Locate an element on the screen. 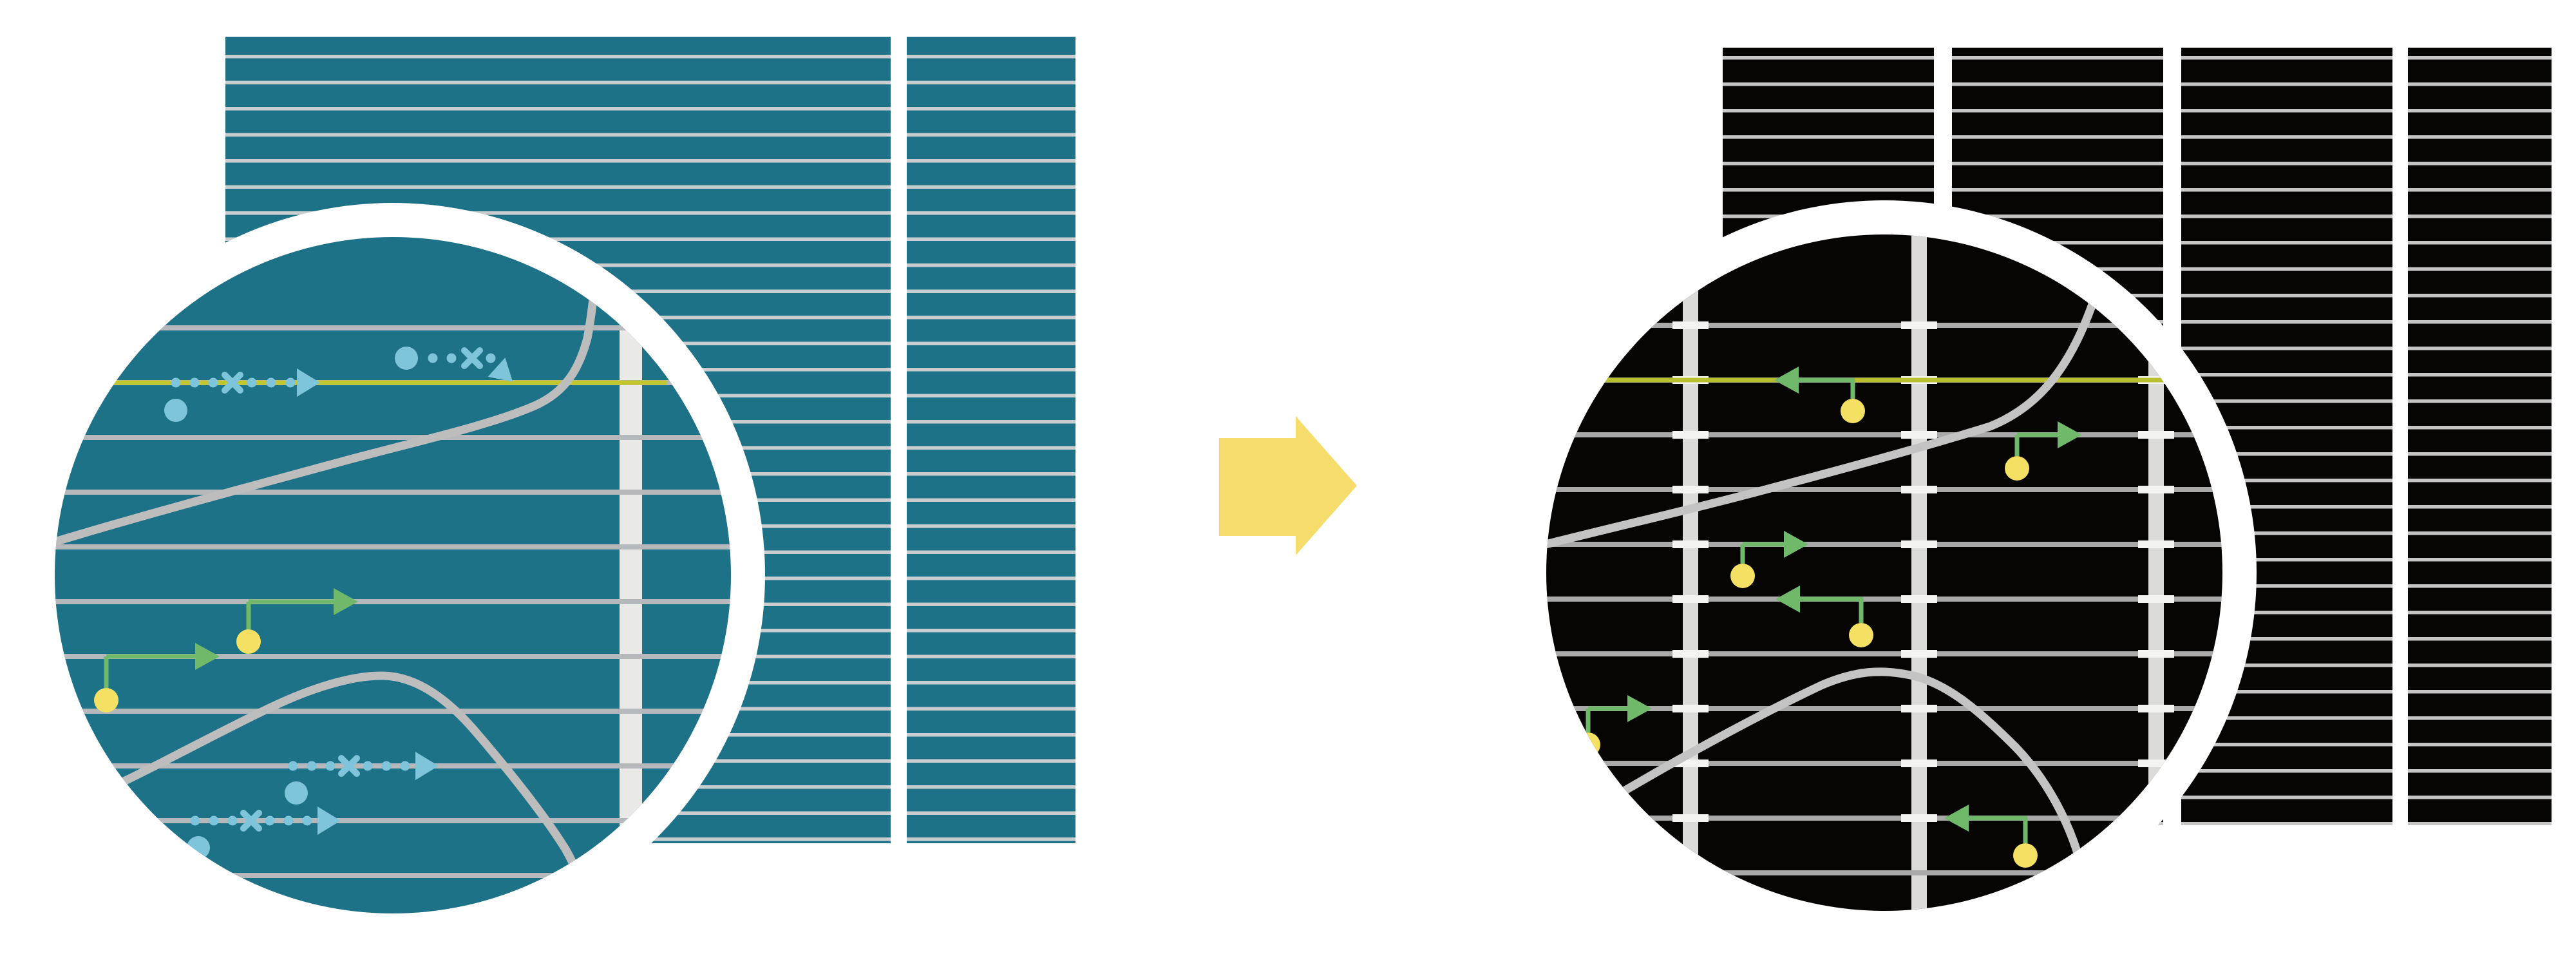 This screenshot has height=974, width=2576. right-cell-segment-4-lines is located at coordinates (2480, 436).